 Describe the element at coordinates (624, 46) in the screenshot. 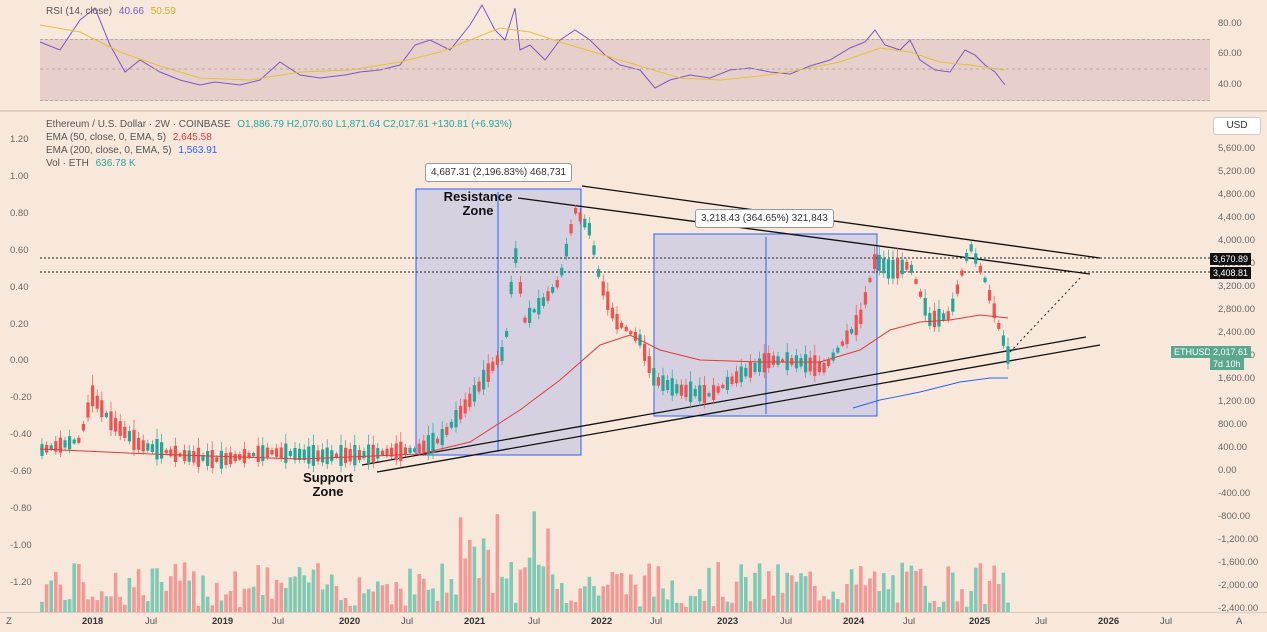

I see `rsi-chart` at that location.